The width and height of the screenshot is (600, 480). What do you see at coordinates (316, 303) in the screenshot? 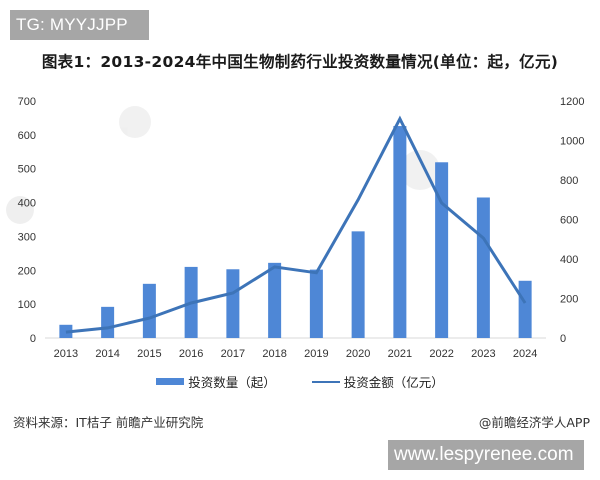
I see `bar-2019` at bounding box center [316, 303].